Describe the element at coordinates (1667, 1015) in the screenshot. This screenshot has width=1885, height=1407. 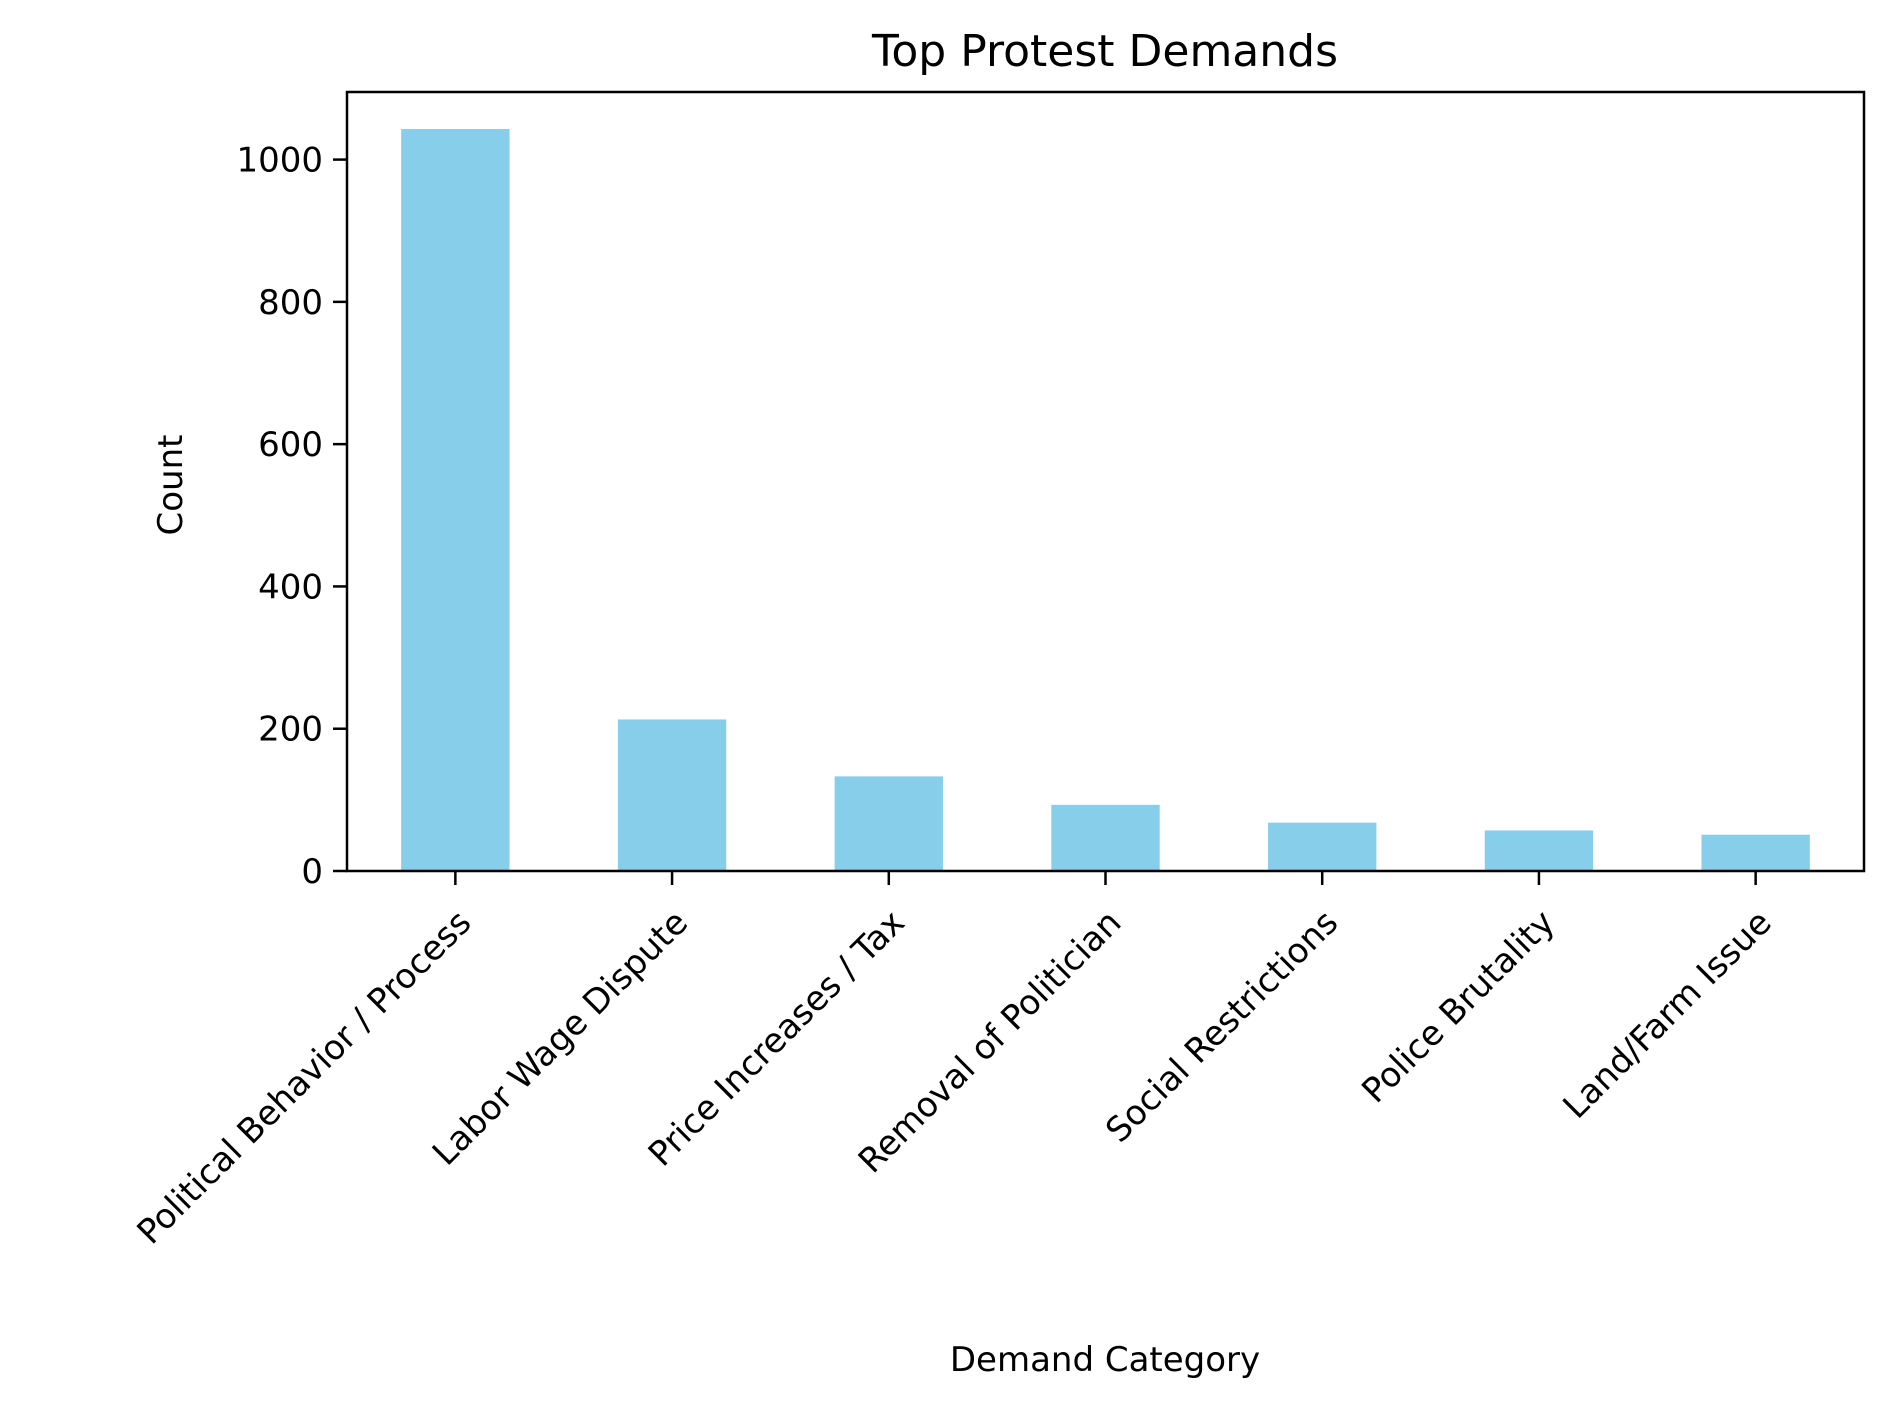
I see `x-tick-label: Land/Farm Issue` at that location.